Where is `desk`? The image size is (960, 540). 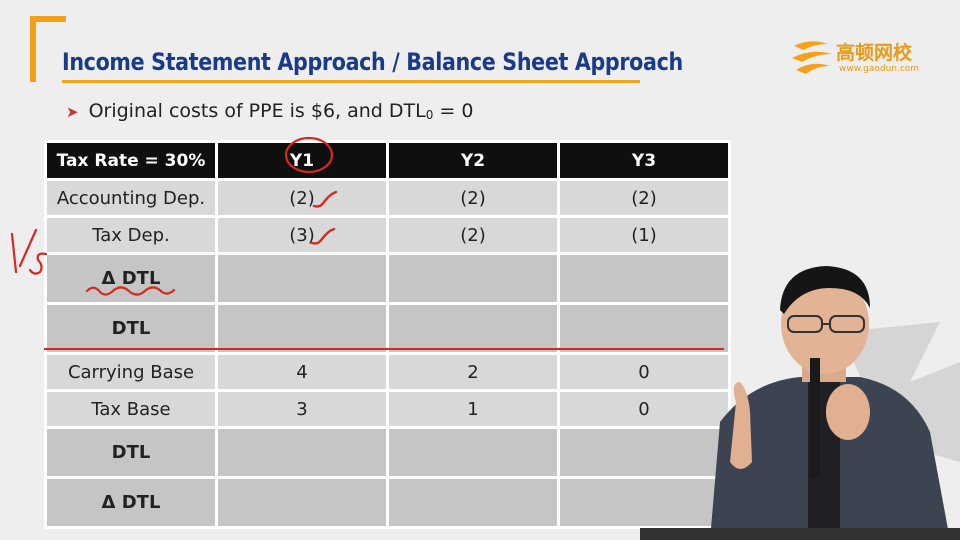
desk is located at coordinates (800, 534).